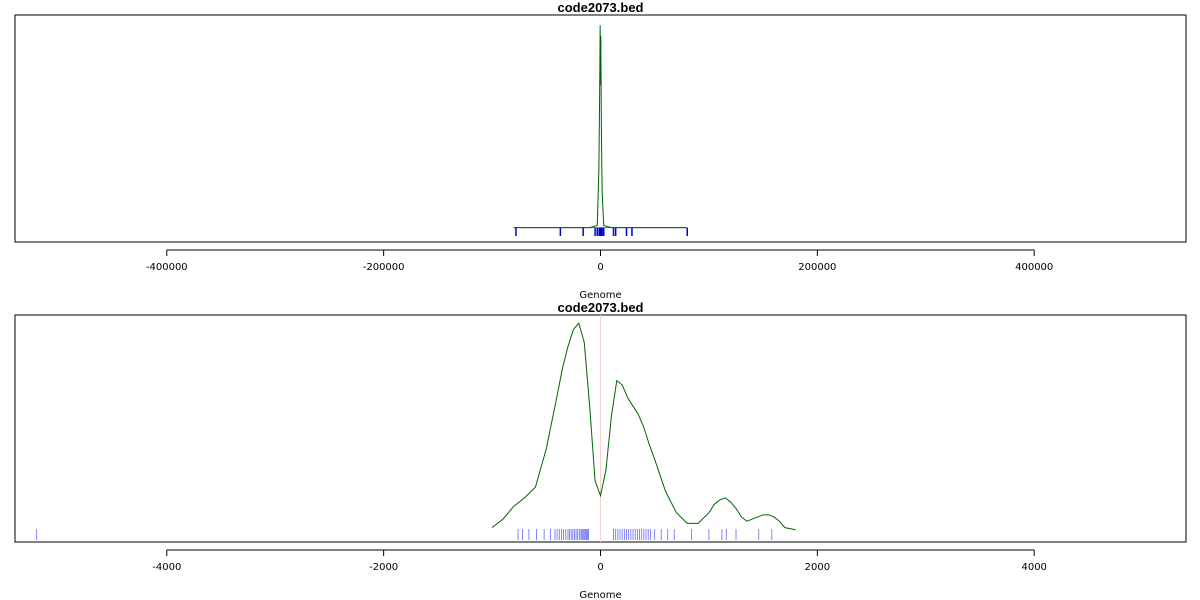 This screenshot has height=600, width=1200. Describe the element at coordinates (601, 7) in the screenshot. I see `panel1-chart-title: code2073.bed` at that location.